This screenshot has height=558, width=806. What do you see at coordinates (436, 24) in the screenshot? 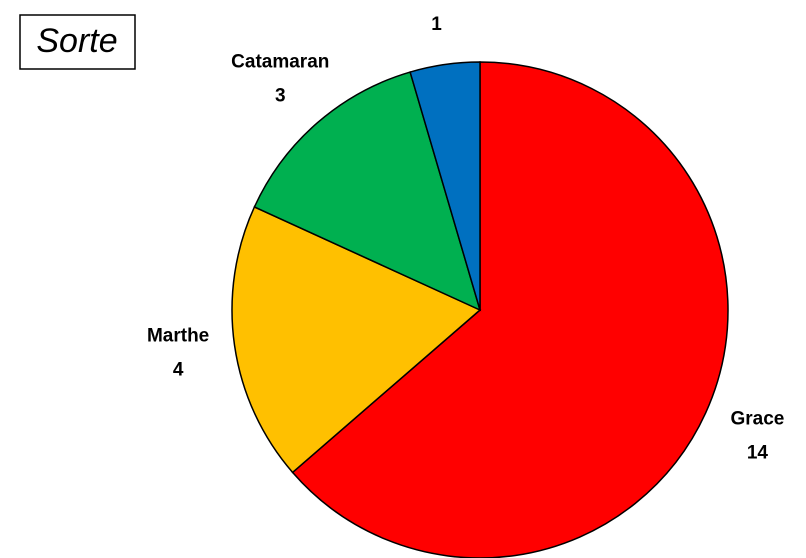
I see `slice-label-value: 1` at bounding box center [436, 24].